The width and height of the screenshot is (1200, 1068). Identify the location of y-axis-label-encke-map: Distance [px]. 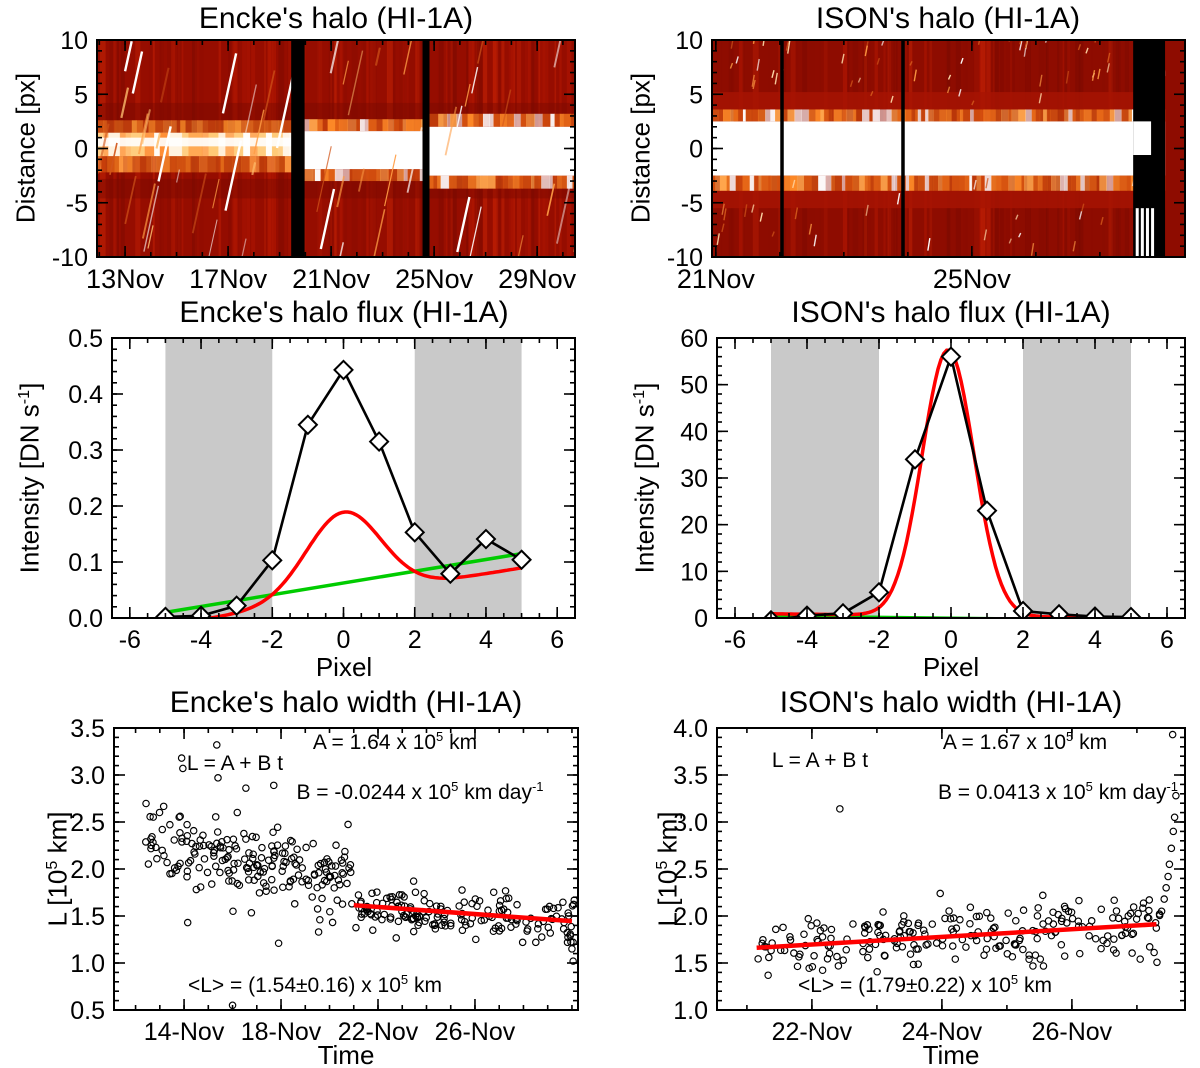
(25, 148).